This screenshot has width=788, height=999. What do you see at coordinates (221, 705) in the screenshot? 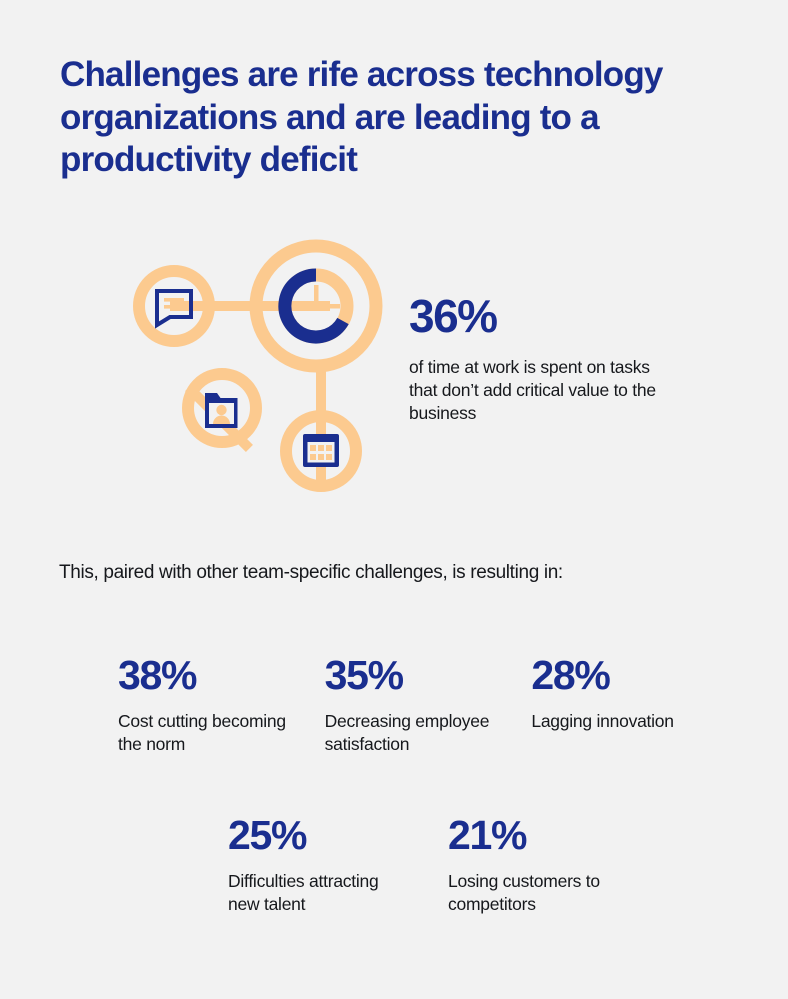
I see `stat-item: 38% Cost cutting becoming the norm` at bounding box center [221, 705].